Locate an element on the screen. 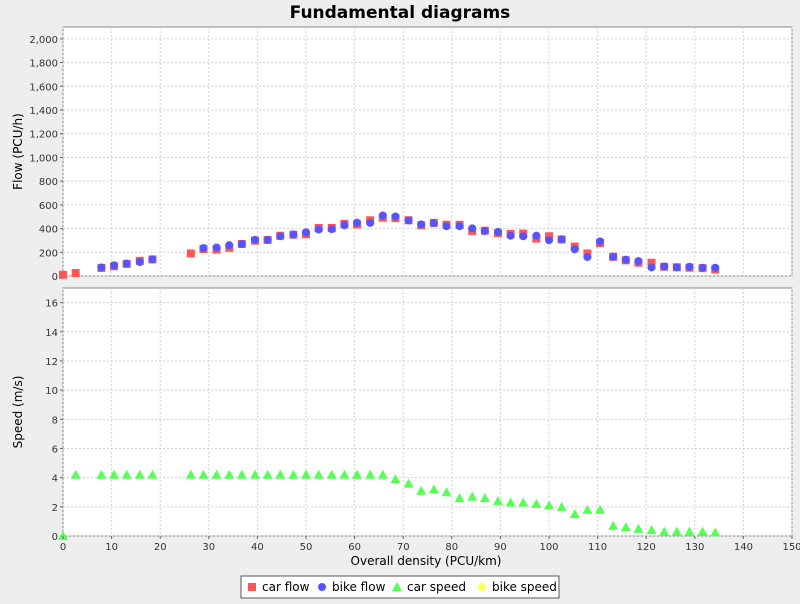  y-tick-label: 600 is located at coordinates (48, 206).